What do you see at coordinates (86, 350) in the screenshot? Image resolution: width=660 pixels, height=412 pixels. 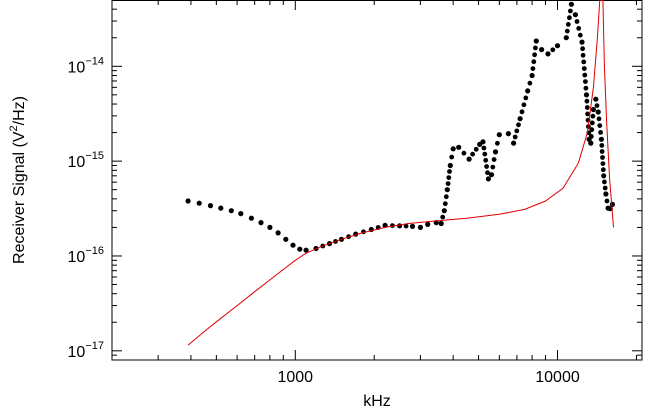 I see `y-tick-label: 10−17` at bounding box center [86, 350].